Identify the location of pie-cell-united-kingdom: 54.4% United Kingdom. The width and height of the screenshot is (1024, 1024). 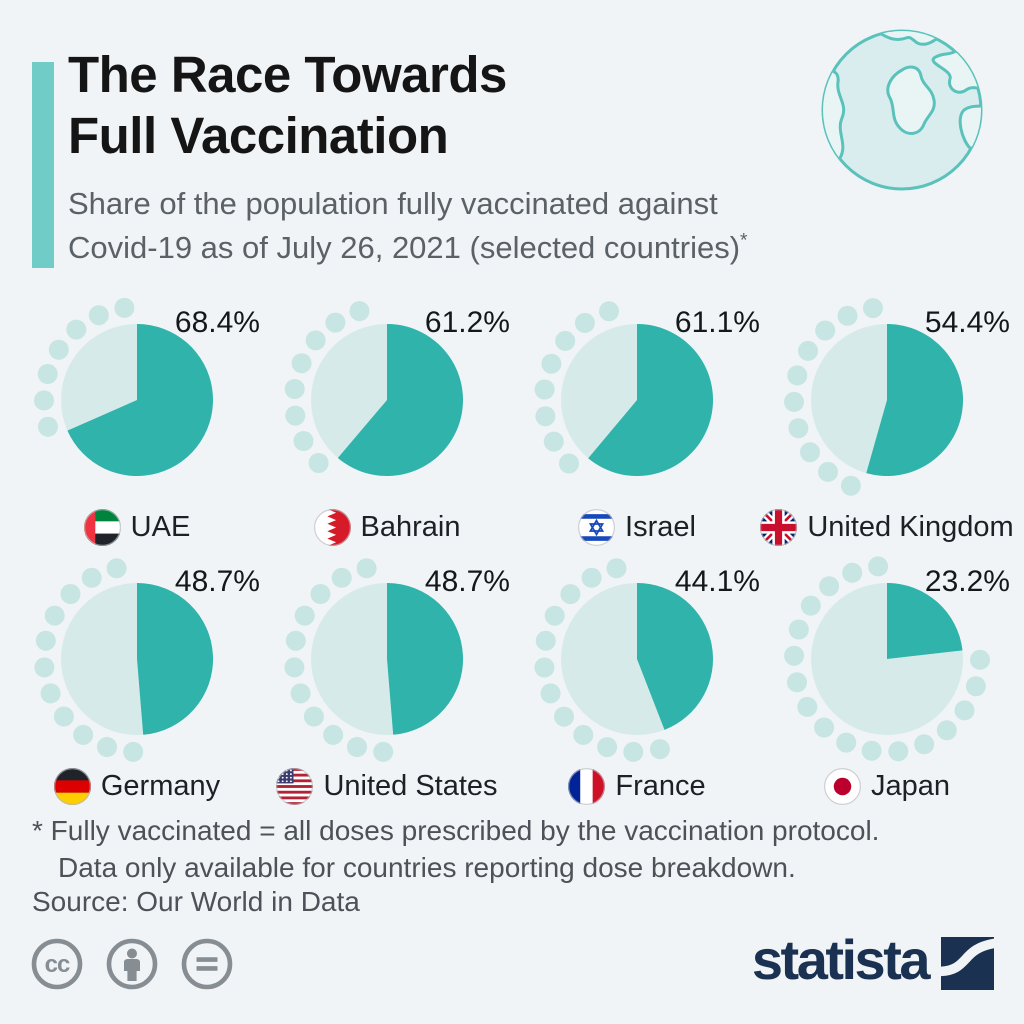
(887, 419).